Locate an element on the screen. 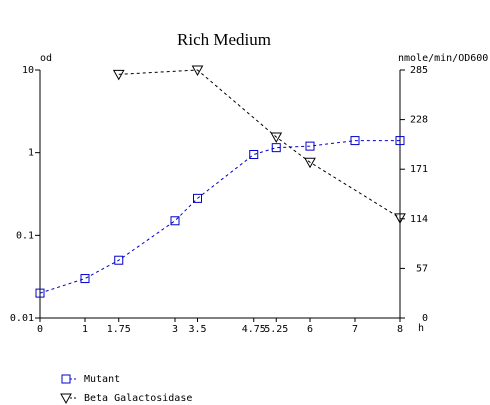 The height and width of the screenshot is (405, 490). x-tick-label: 4.75 is located at coordinates (254, 329).